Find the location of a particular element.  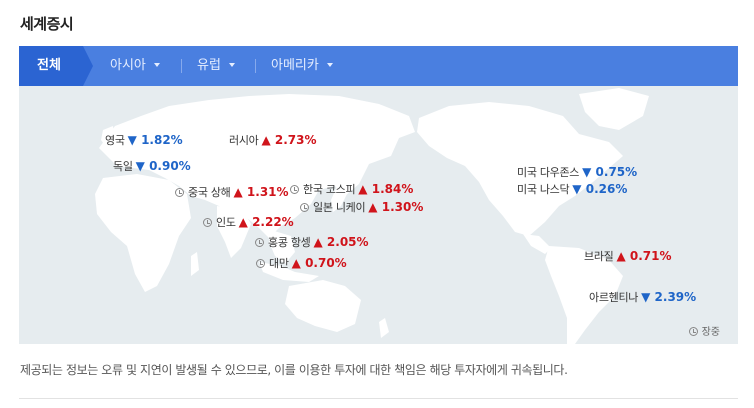

market-change: ▼ 1.82% is located at coordinates (155, 140).